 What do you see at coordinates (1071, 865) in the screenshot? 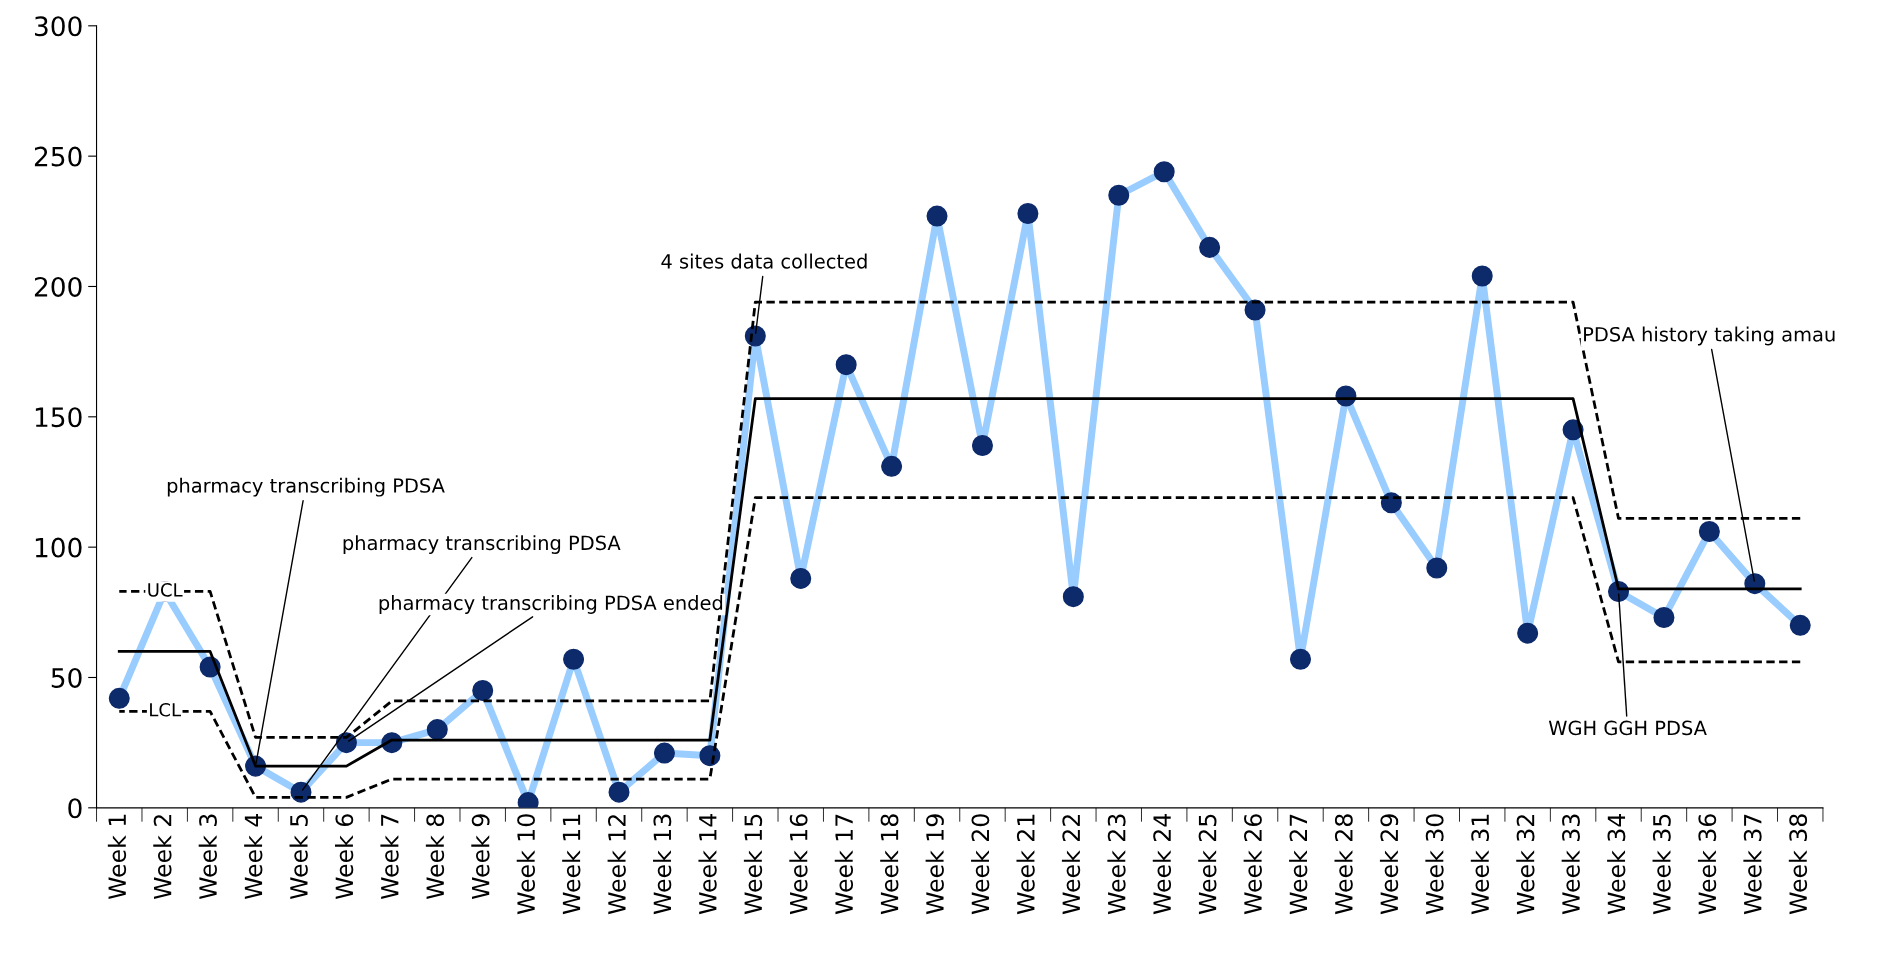
I see `x-tick-label: Week 22` at bounding box center [1071, 865].